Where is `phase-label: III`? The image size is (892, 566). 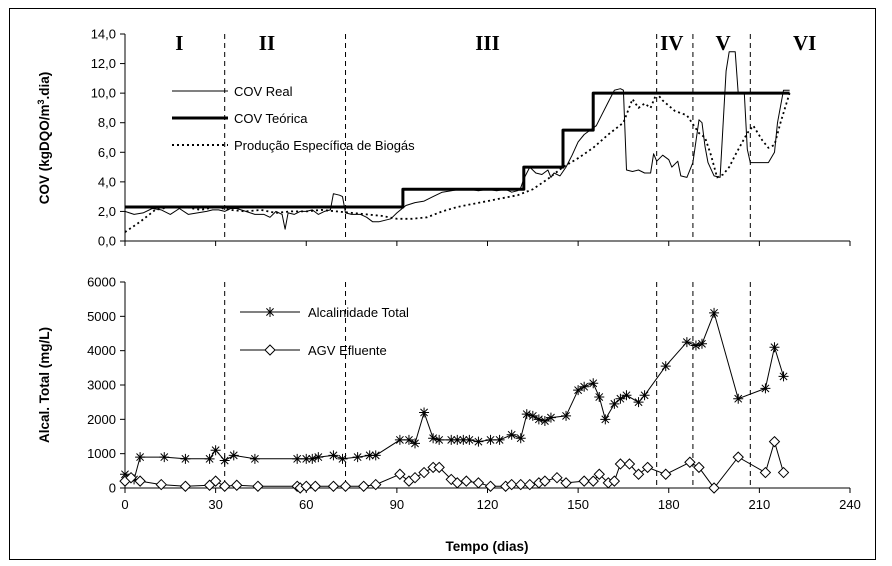
phase-label: III is located at coordinates (487, 43).